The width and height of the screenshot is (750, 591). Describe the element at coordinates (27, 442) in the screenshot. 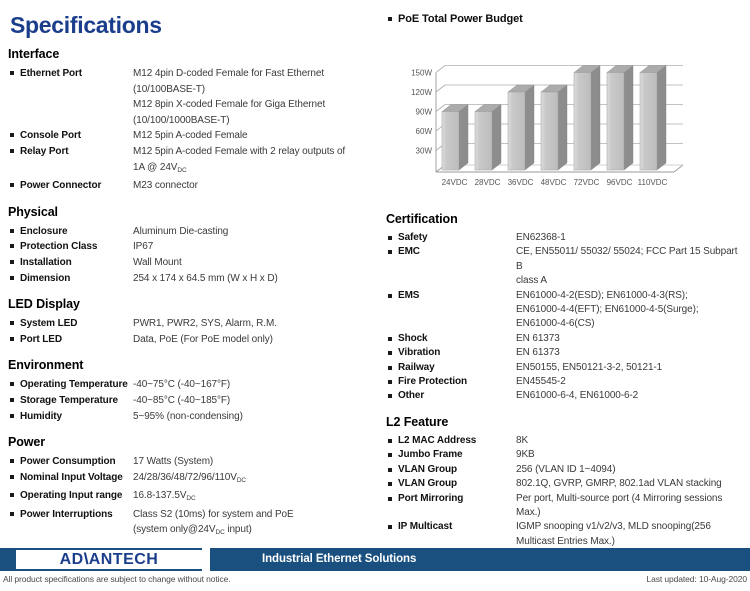

I see `section-heading: Power` at that location.